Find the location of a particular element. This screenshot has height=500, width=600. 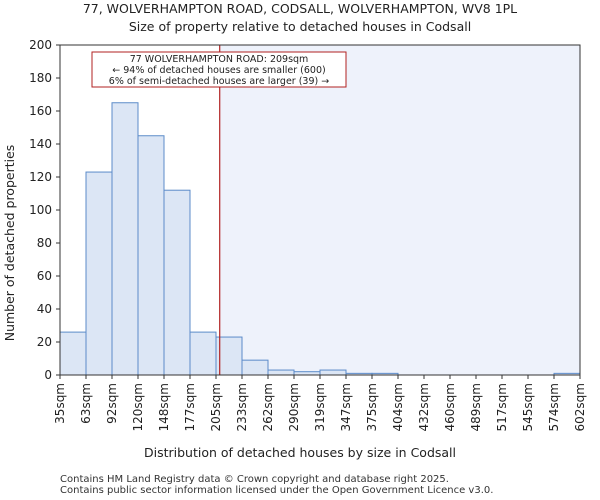

x-tick-label: 460sqm is located at coordinates (450, 407).